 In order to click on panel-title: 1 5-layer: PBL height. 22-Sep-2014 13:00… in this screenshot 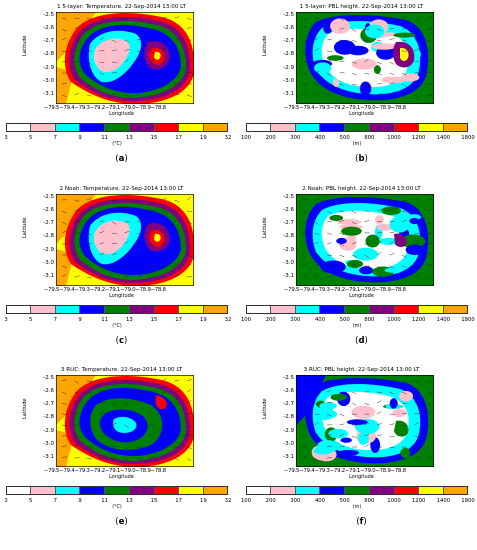, I will do `click(361, 7)`.